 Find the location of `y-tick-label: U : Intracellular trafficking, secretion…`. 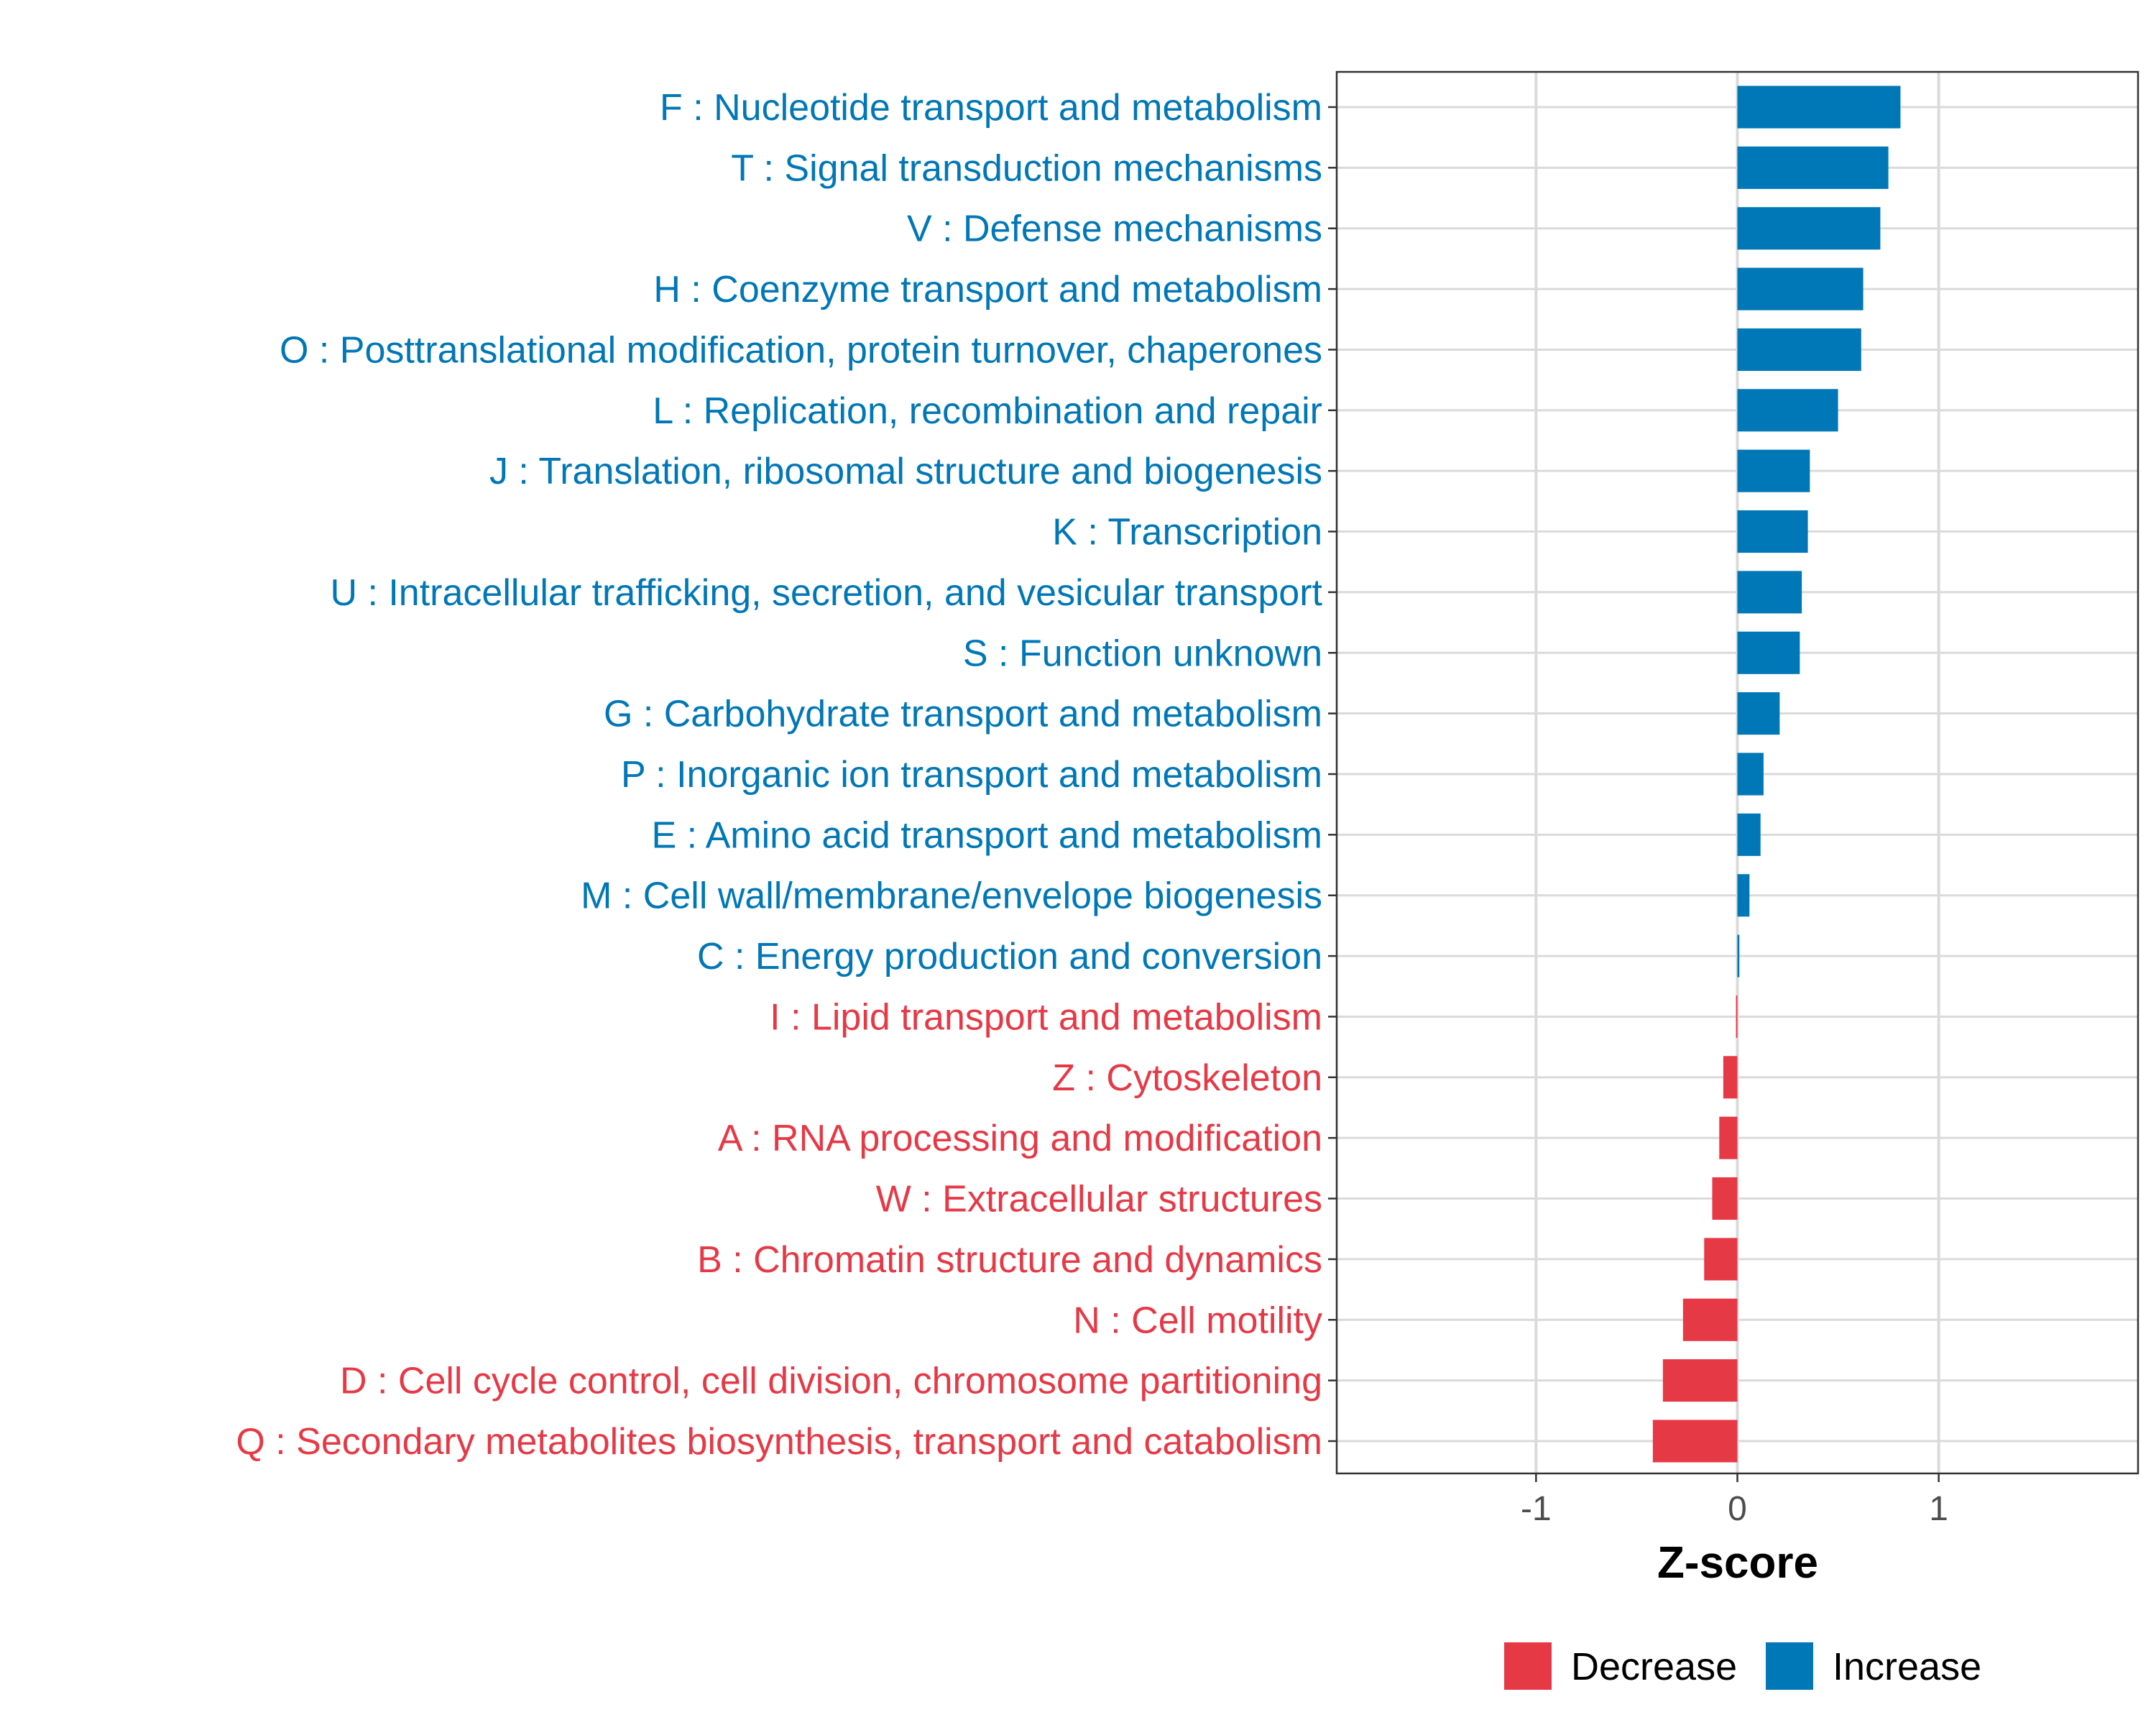

y-tick-label: U : Intracellular trafficking, secretion… is located at coordinates (826, 593).